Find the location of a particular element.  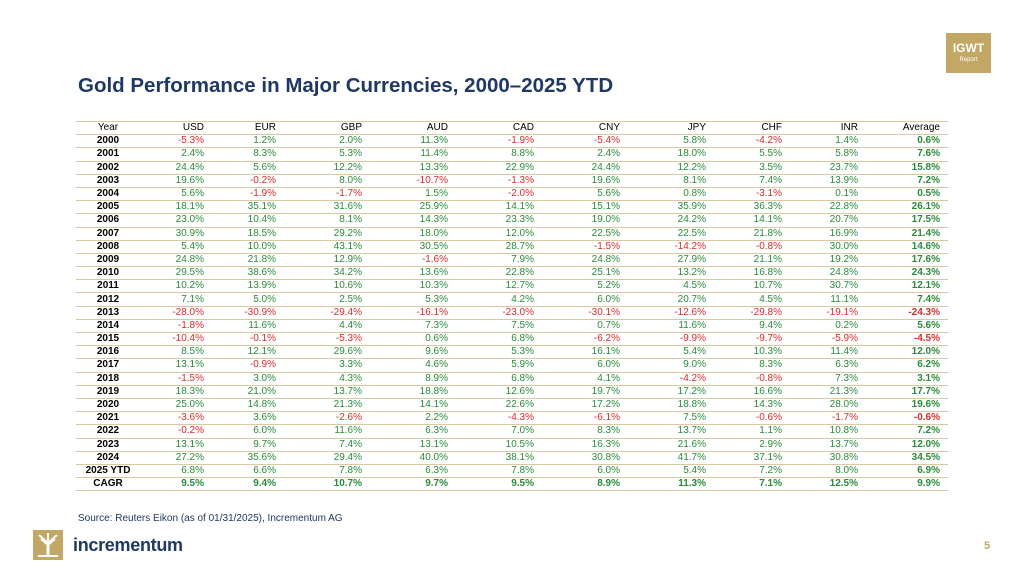

average-cell: 15.8% is located at coordinates (907, 168).